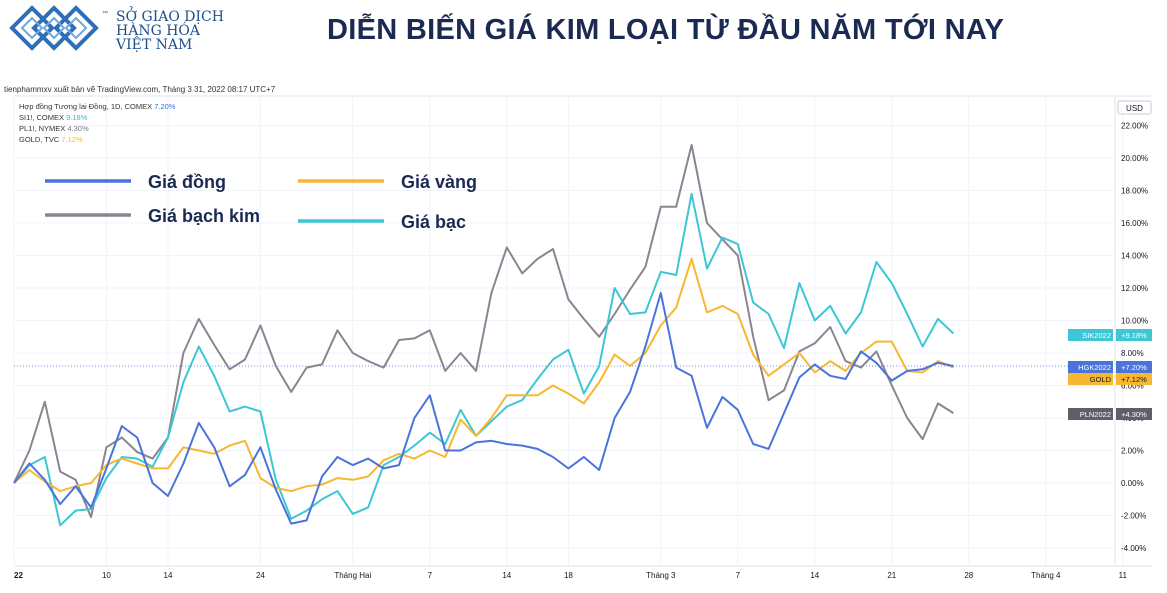  What do you see at coordinates (1133, 516) in the screenshot?
I see `y-tick-label: -2.00%` at bounding box center [1133, 516].